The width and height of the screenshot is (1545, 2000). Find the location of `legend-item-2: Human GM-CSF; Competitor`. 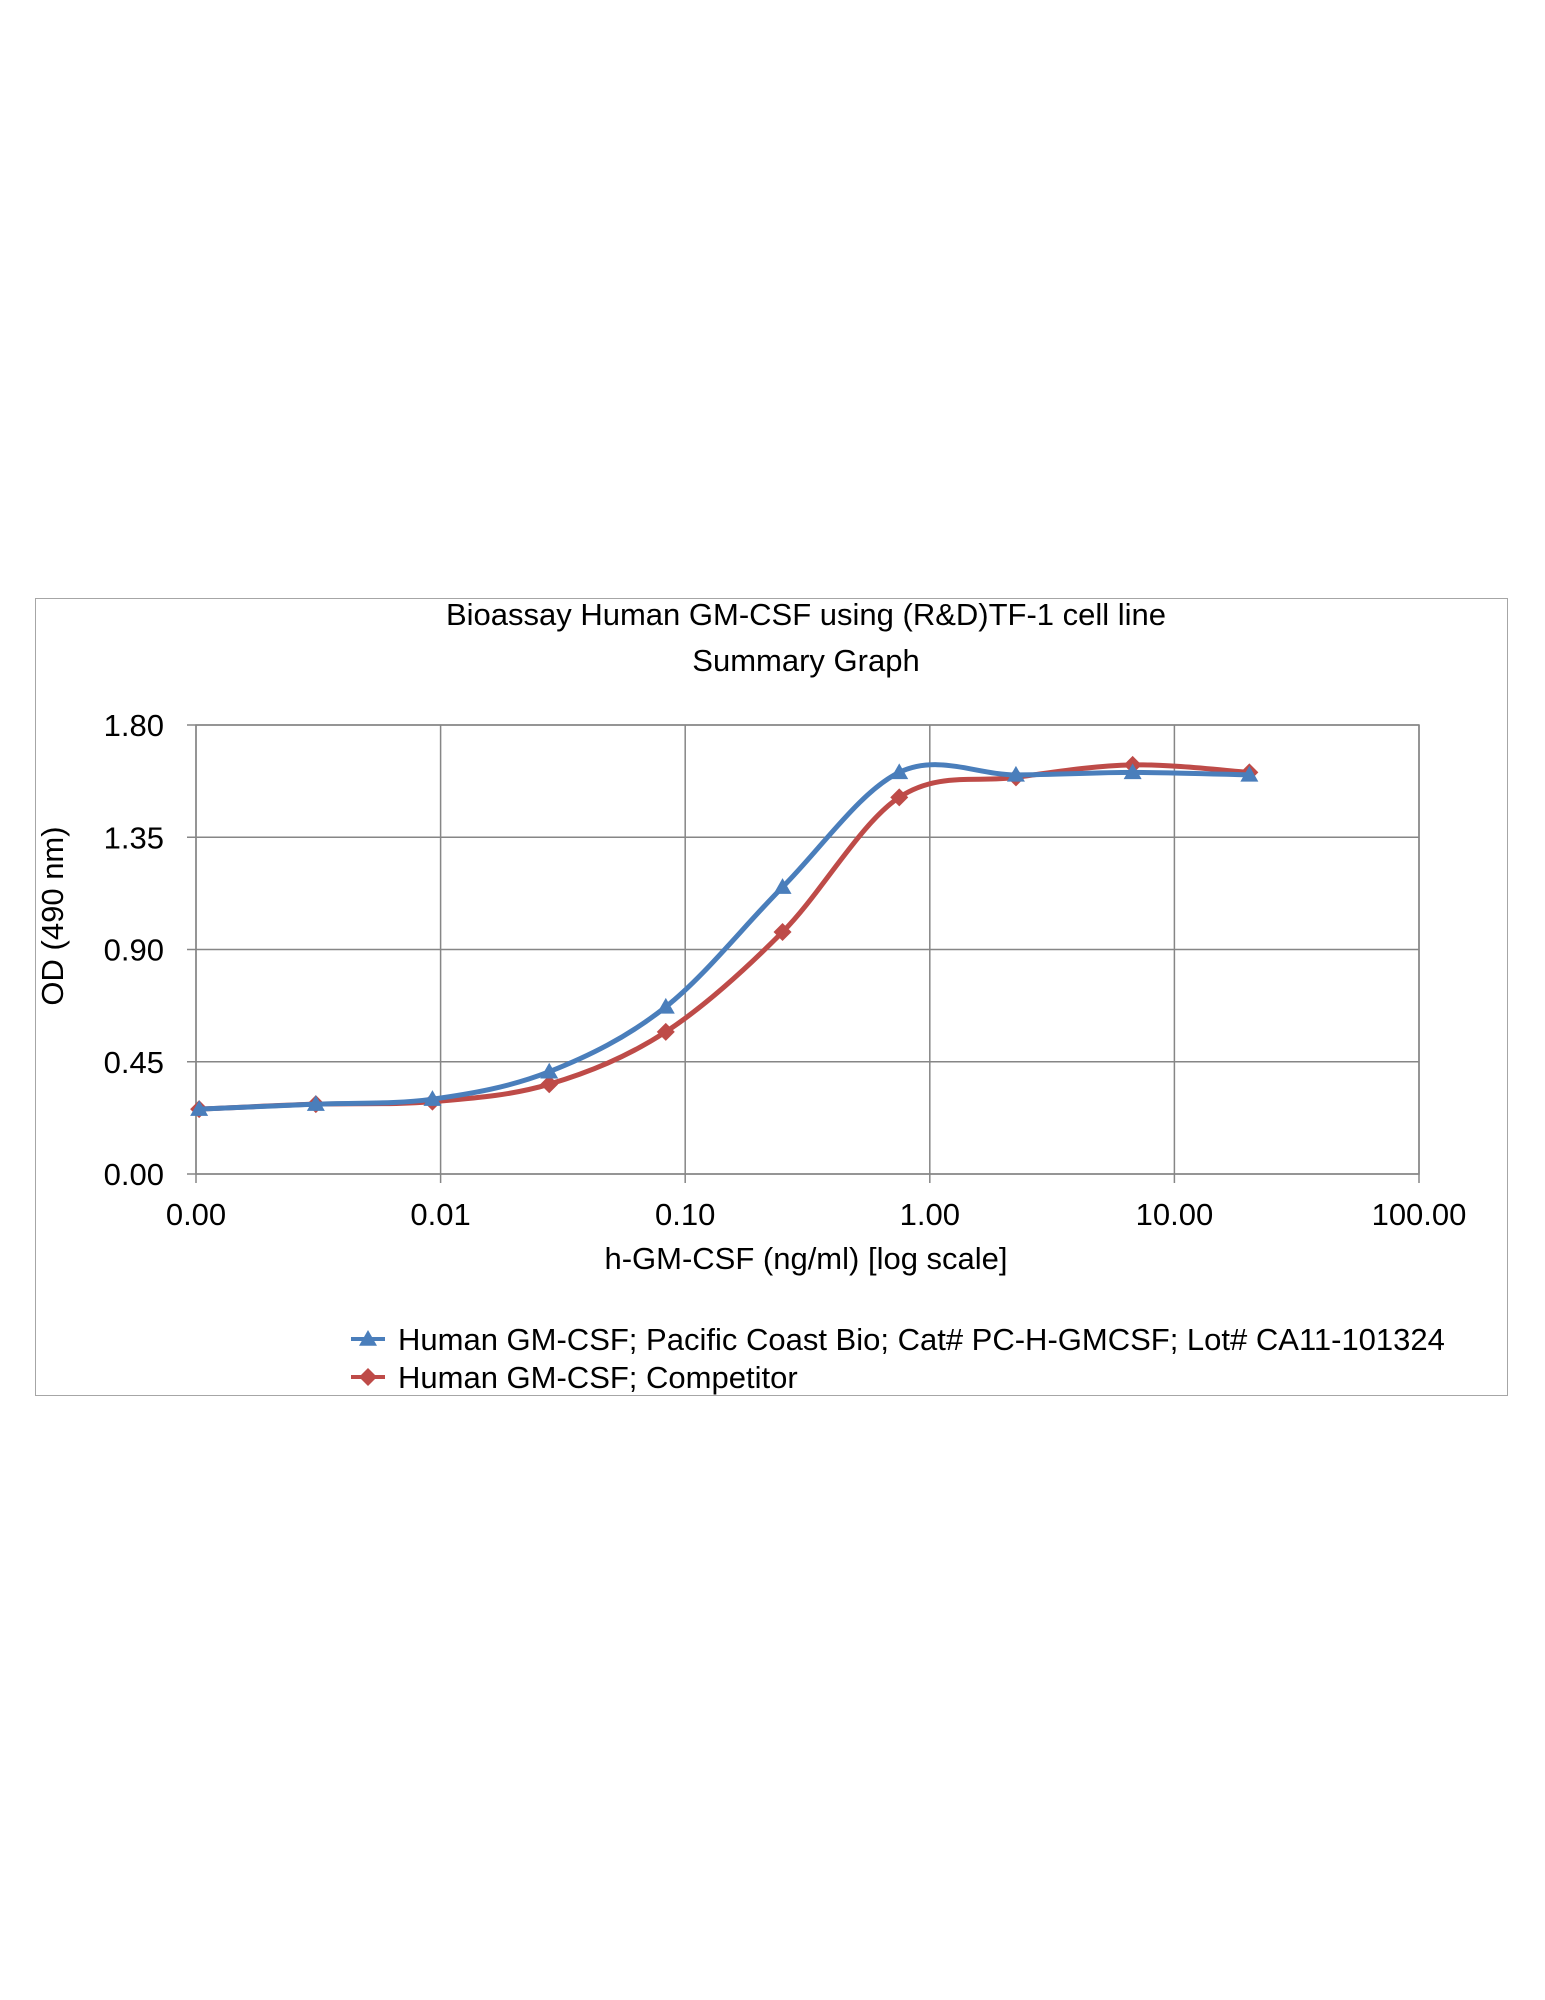

legend-item-2: Human GM-CSF; Competitor is located at coordinates (574, 1377).